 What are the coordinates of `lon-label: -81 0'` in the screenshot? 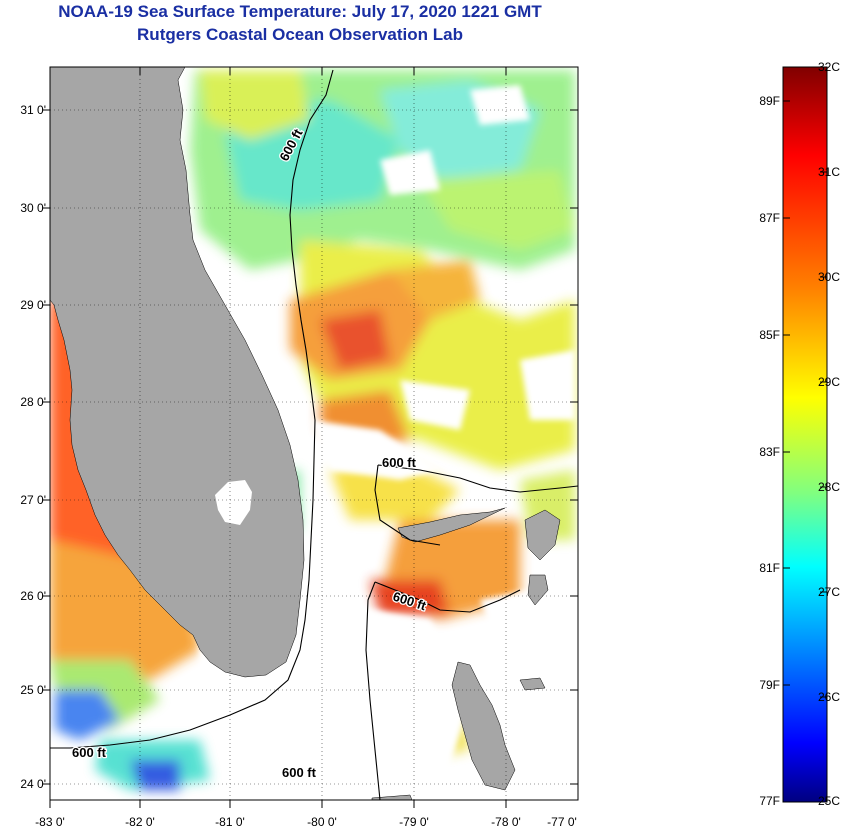 It's located at (230, 822).